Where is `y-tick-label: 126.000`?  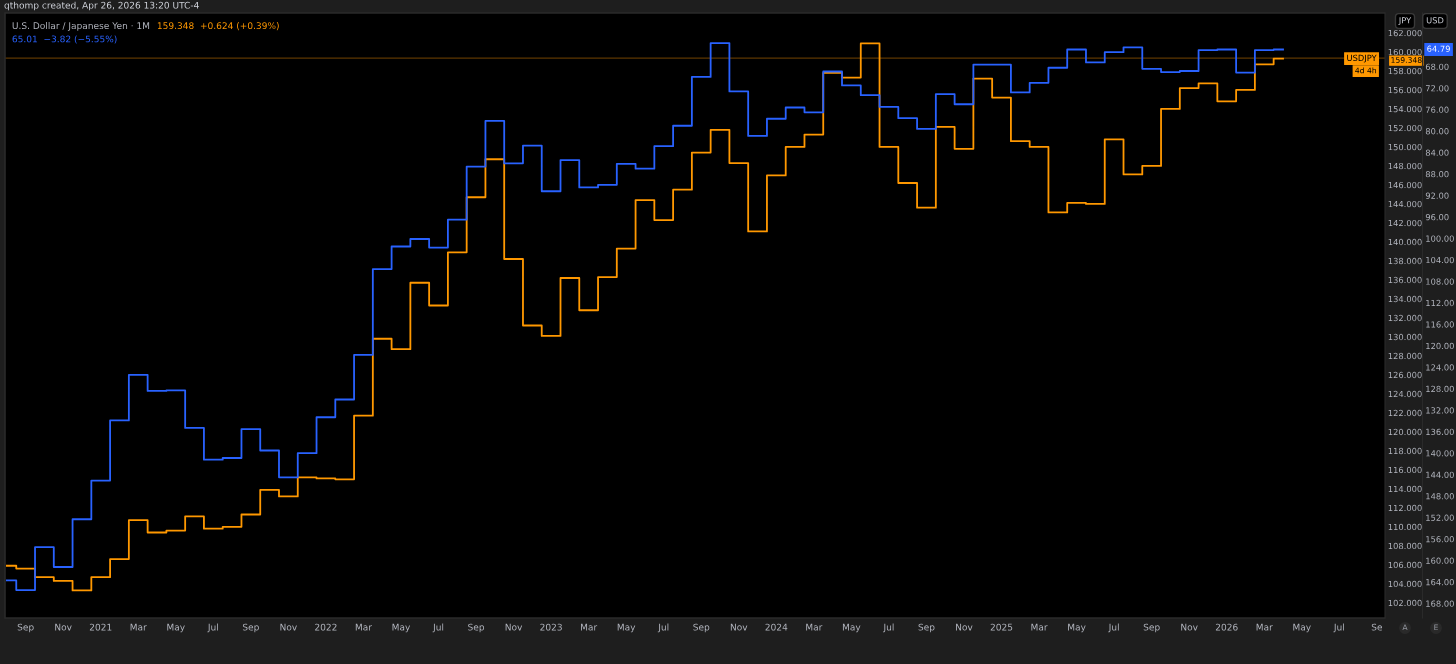
y-tick-label: 126.000 is located at coordinates (1405, 375).